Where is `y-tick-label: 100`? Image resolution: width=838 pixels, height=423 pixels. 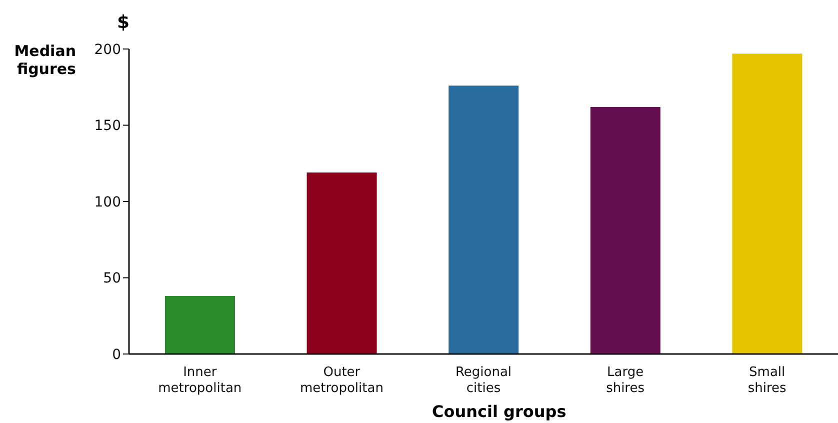 y-tick-label: 100 is located at coordinates (107, 202).